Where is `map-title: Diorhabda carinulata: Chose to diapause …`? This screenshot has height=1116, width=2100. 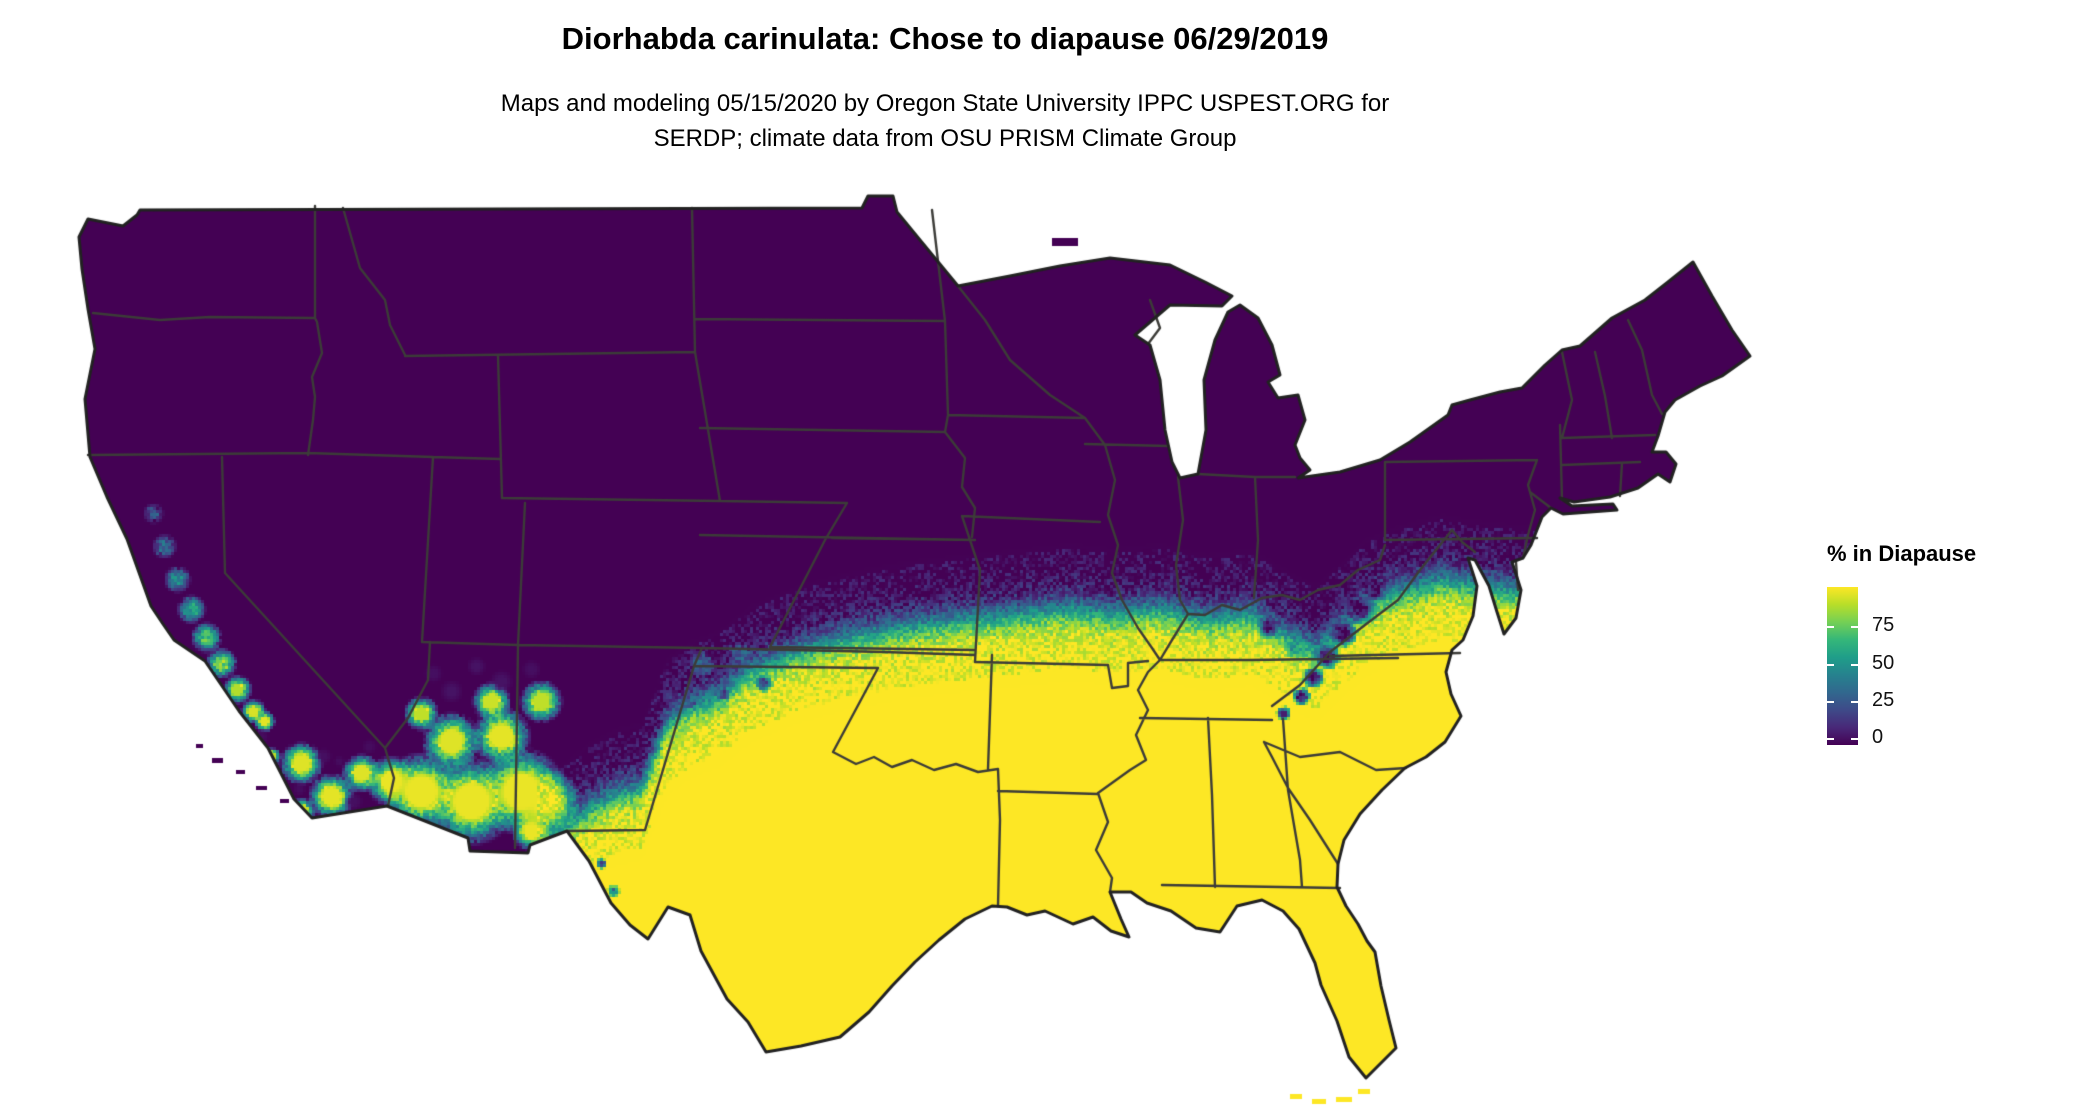
map-title: Diorhabda carinulata: Chose to diapause … is located at coordinates (945, 38).